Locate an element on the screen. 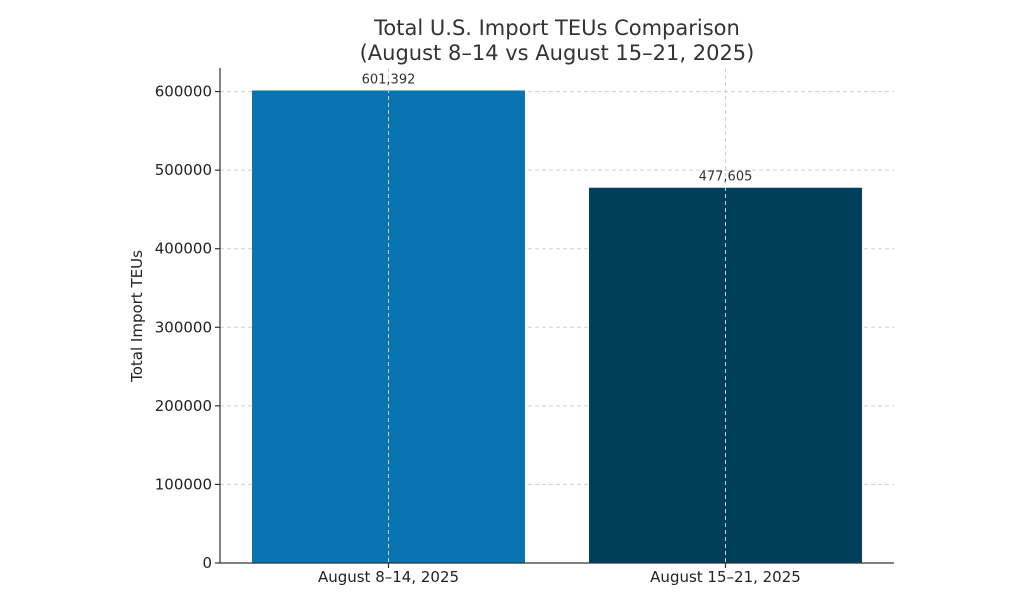 This screenshot has height=604, width=1024. y-tick-label: 400000 is located at coordinates (183, 249).